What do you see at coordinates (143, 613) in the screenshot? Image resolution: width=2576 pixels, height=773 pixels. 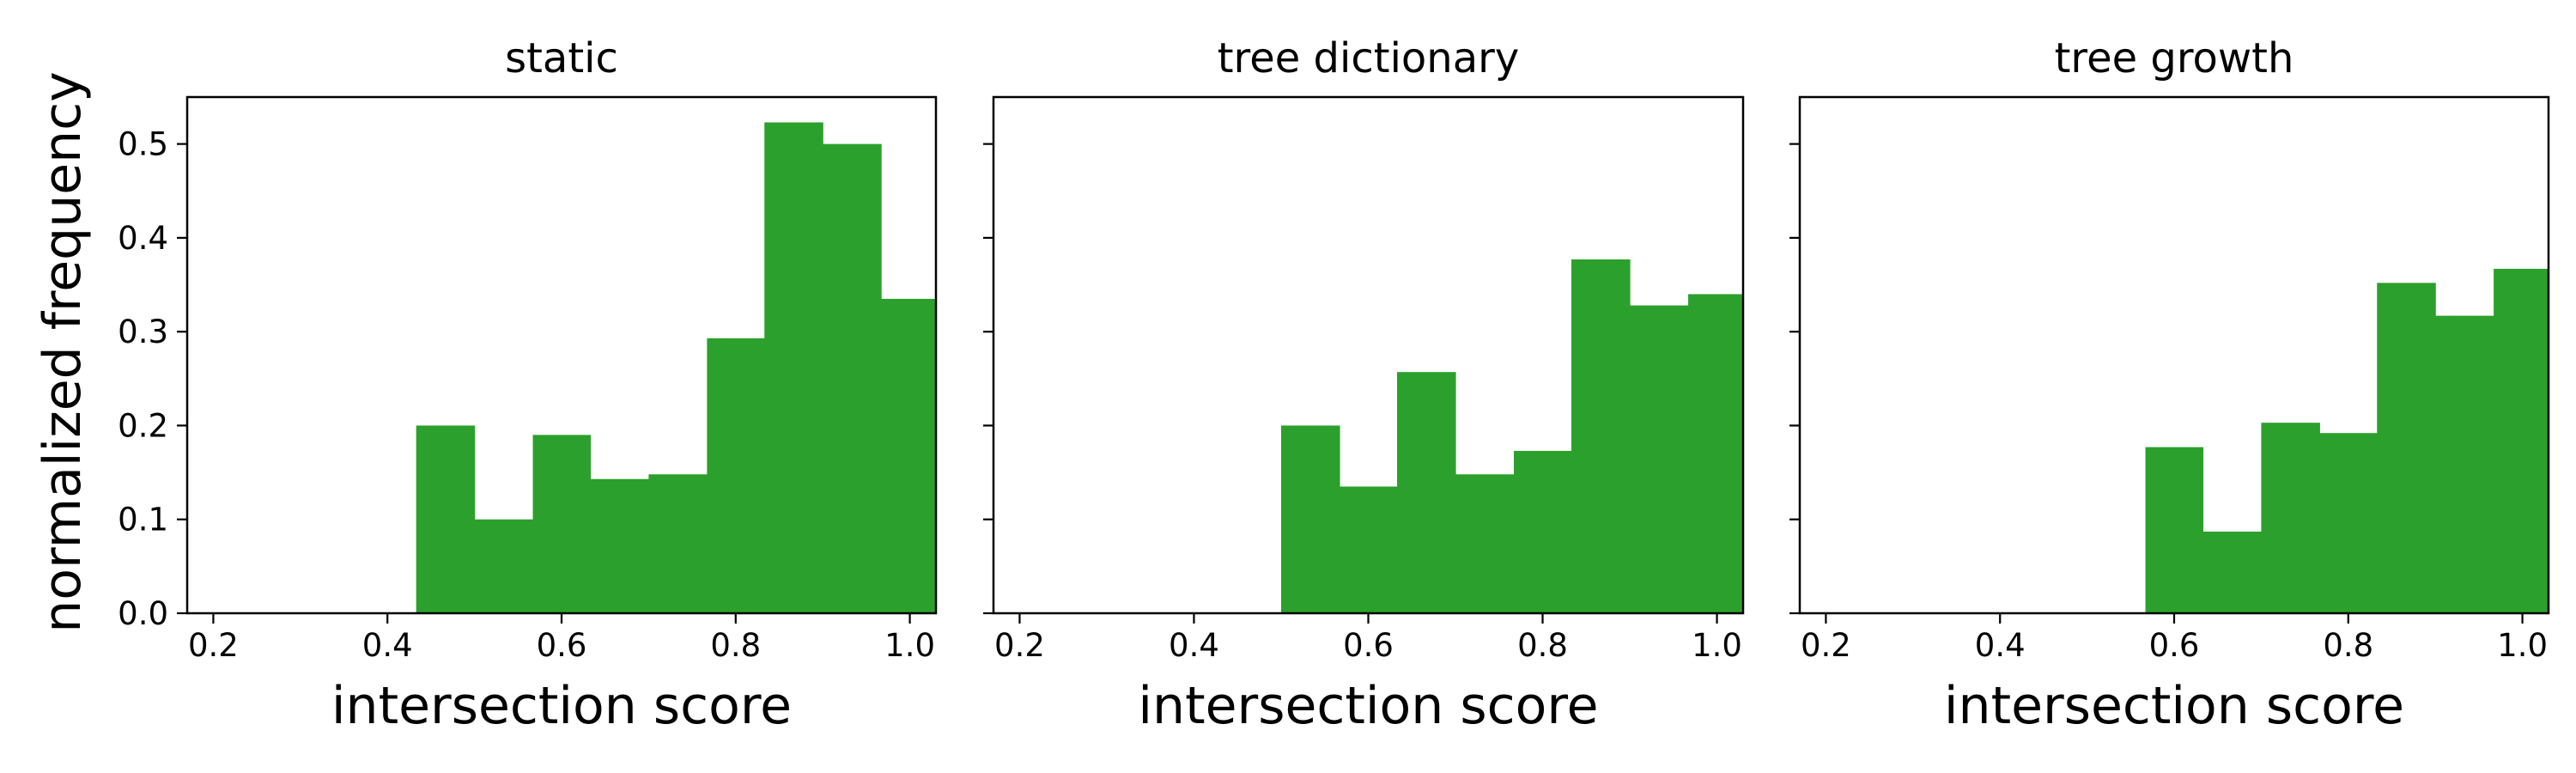 I see `y-tick-label: 0.0` at bounding box center [143, 613].